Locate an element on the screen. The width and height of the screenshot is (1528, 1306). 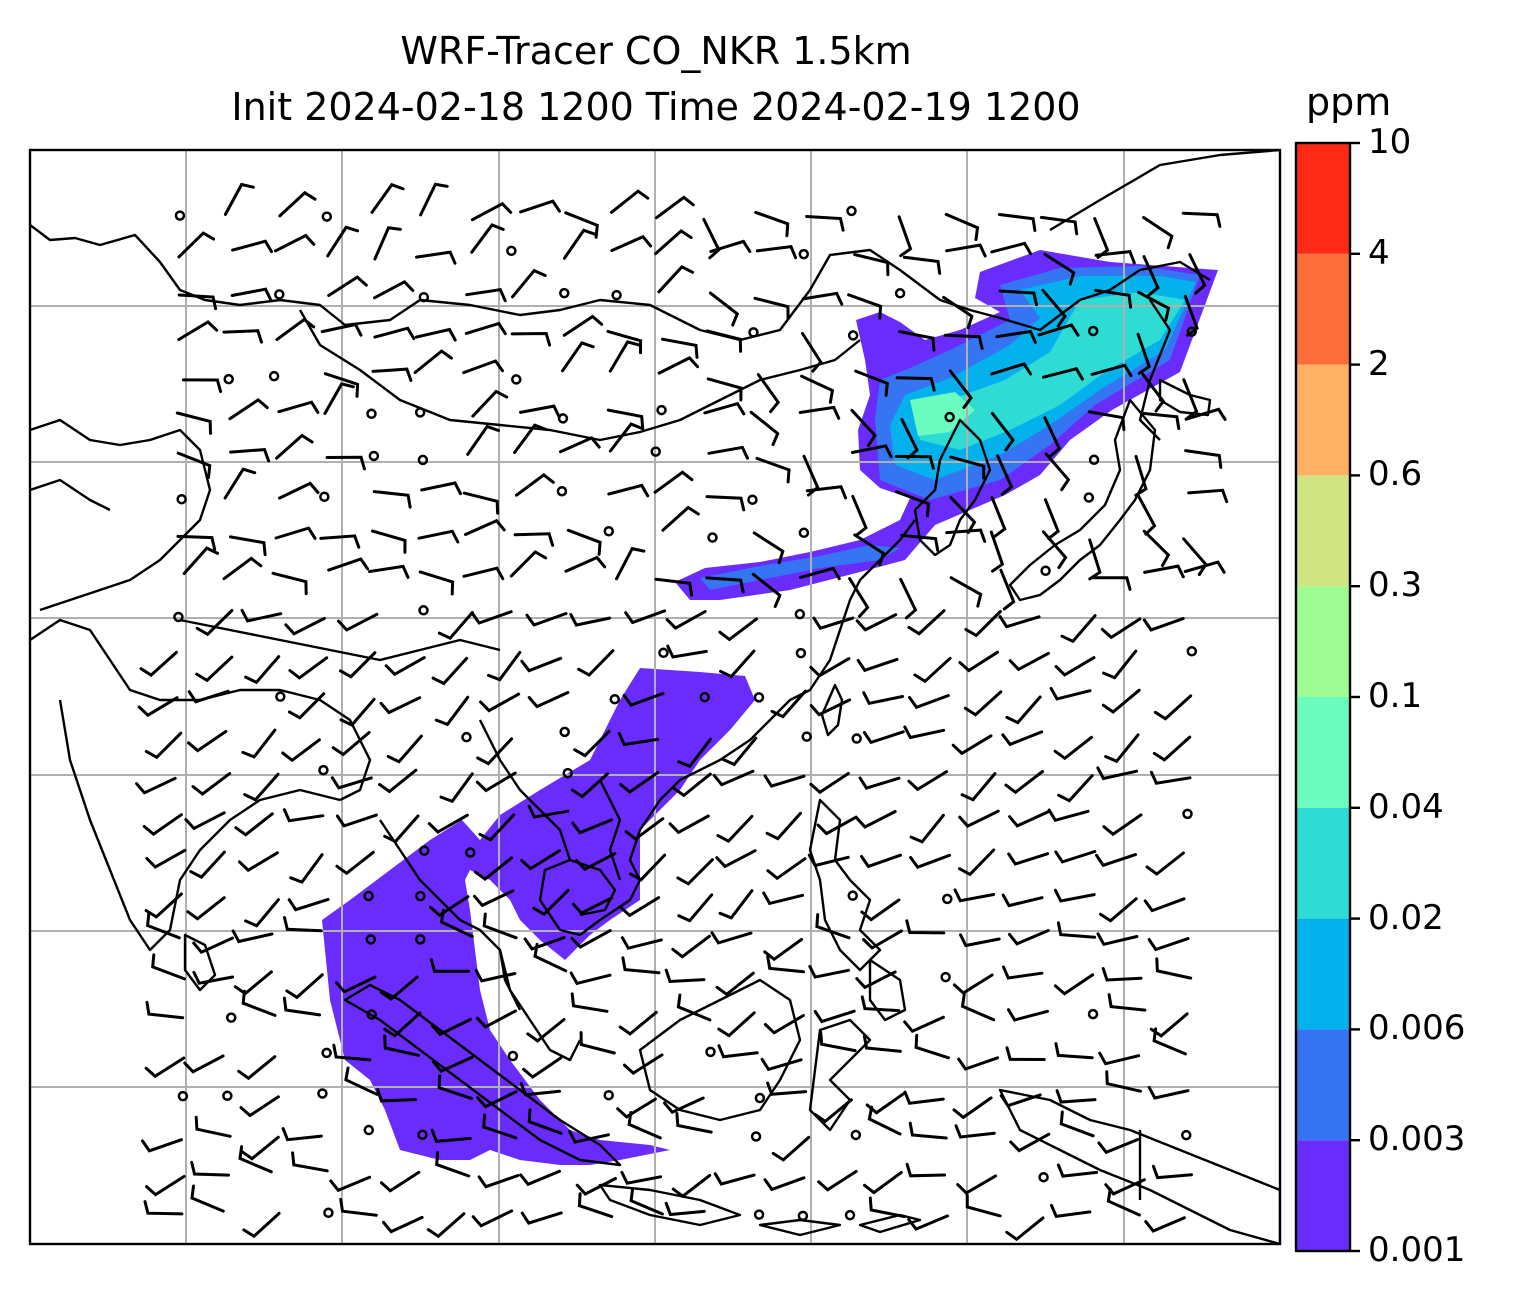
colorbar-tick-label: 2 is located at coordinates (1379, 363).